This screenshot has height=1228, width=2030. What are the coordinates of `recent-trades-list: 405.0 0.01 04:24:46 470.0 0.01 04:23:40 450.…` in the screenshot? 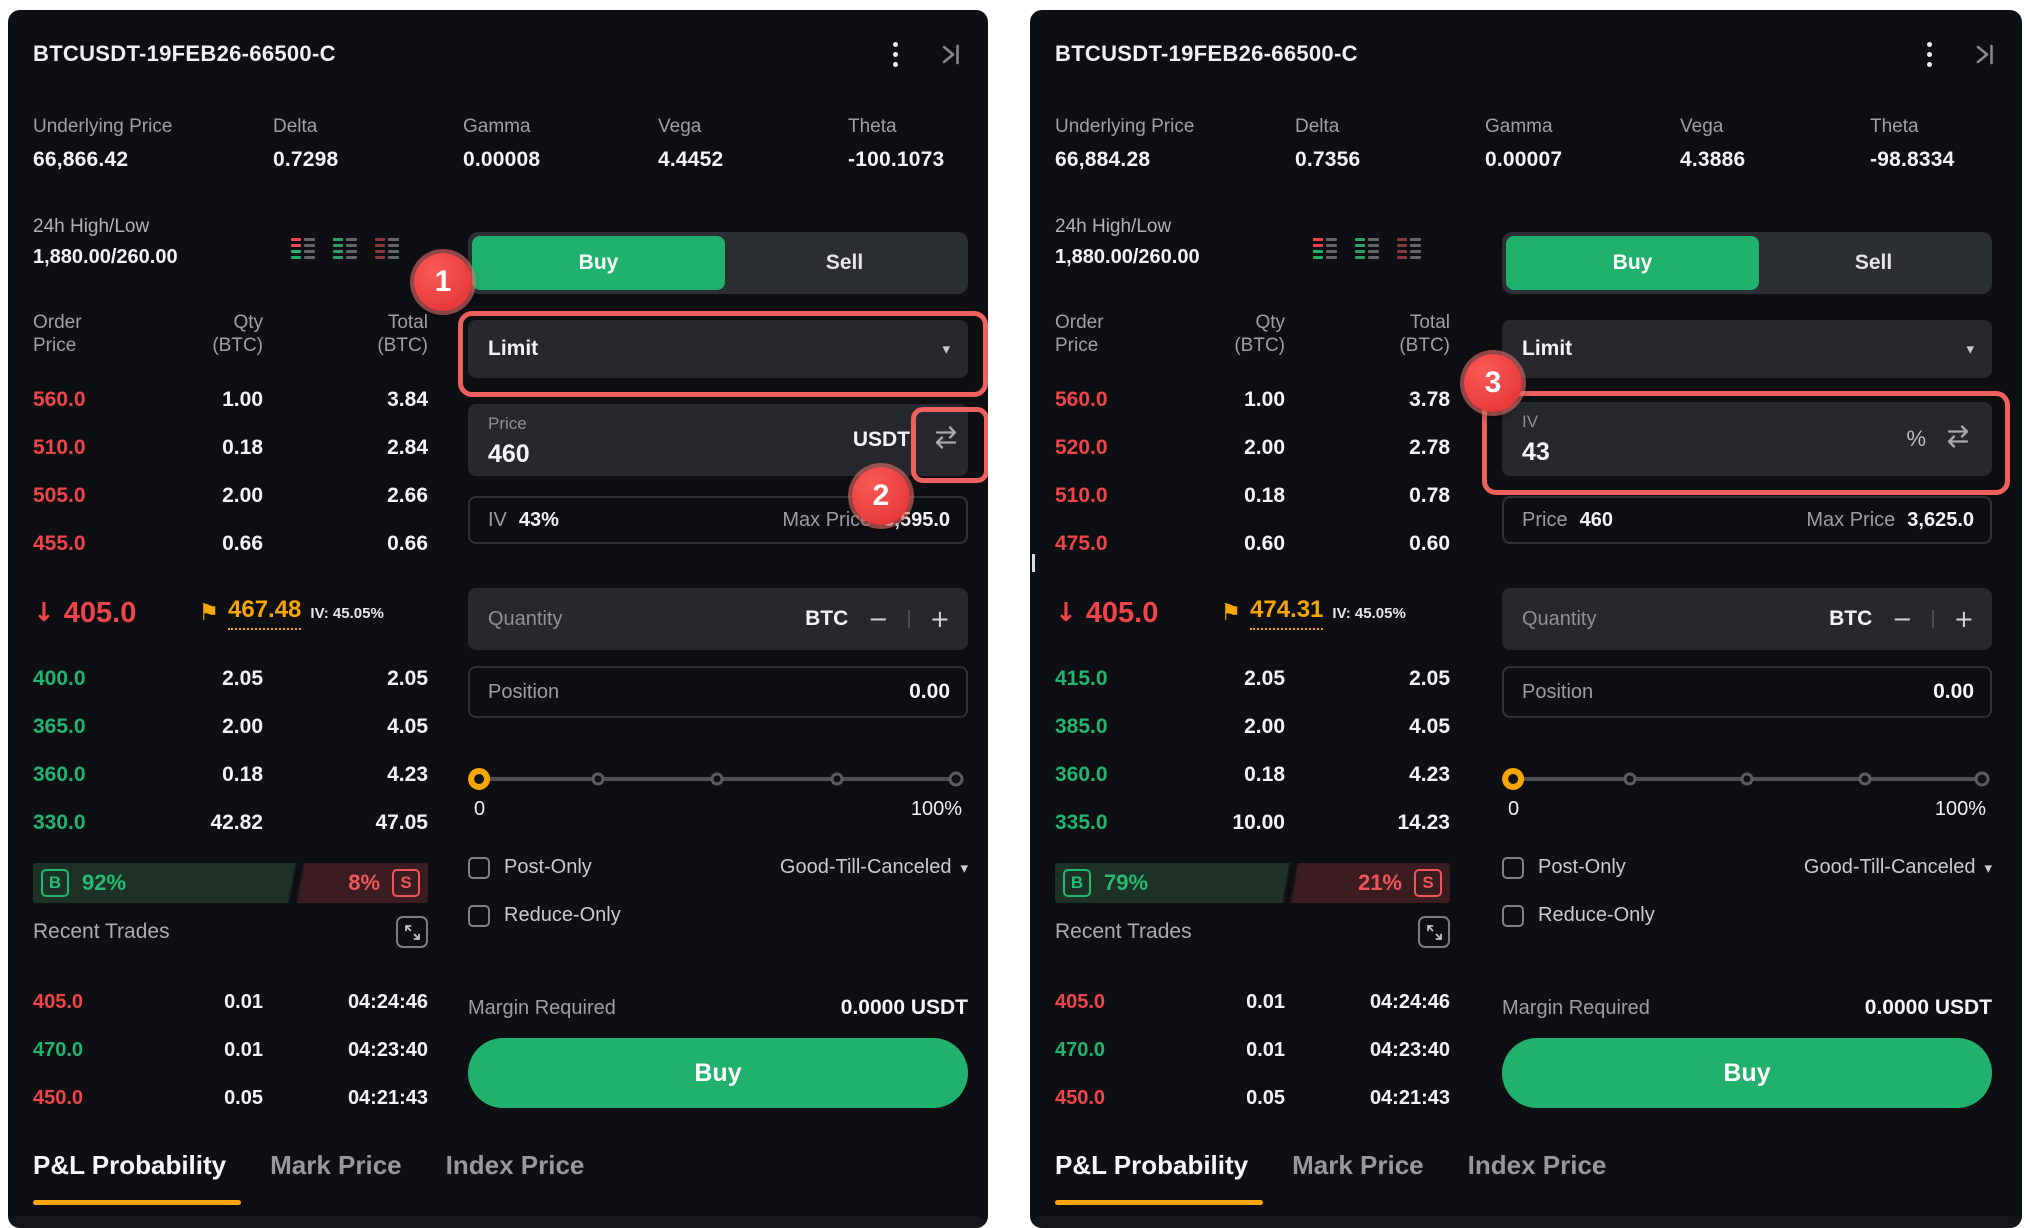 It's located at (230, 1050).